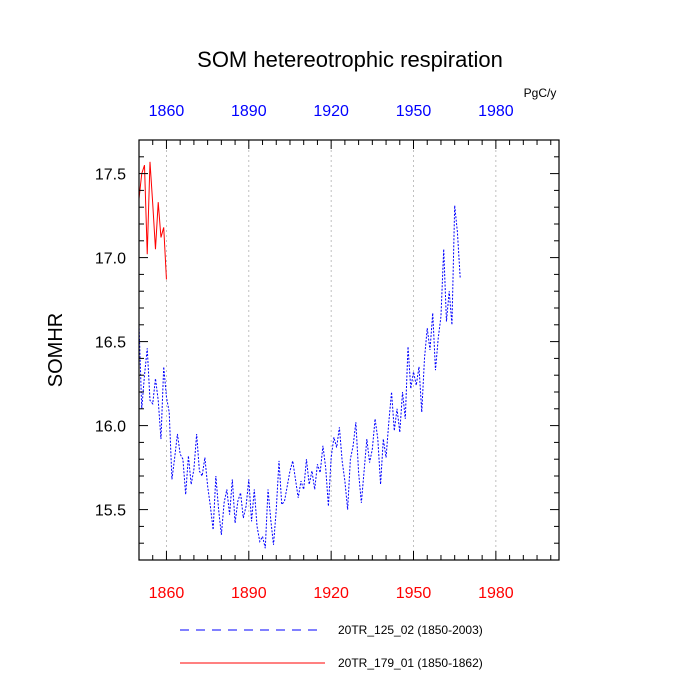 This screenshot has height=700, width=700. What do you see at coordinates (350, 59) in the screenshot?
I see `chart-title: SOM hetereotrophic respiration` at bounding box center [350, 59].